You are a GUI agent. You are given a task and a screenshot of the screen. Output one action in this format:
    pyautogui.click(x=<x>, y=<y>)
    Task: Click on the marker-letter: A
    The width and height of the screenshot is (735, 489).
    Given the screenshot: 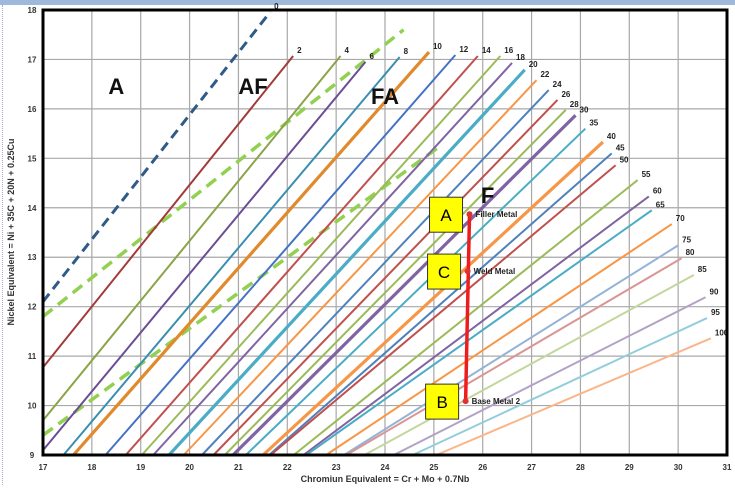 What is the action you would take?
    pyautogui.click(x=446, y=215)
    